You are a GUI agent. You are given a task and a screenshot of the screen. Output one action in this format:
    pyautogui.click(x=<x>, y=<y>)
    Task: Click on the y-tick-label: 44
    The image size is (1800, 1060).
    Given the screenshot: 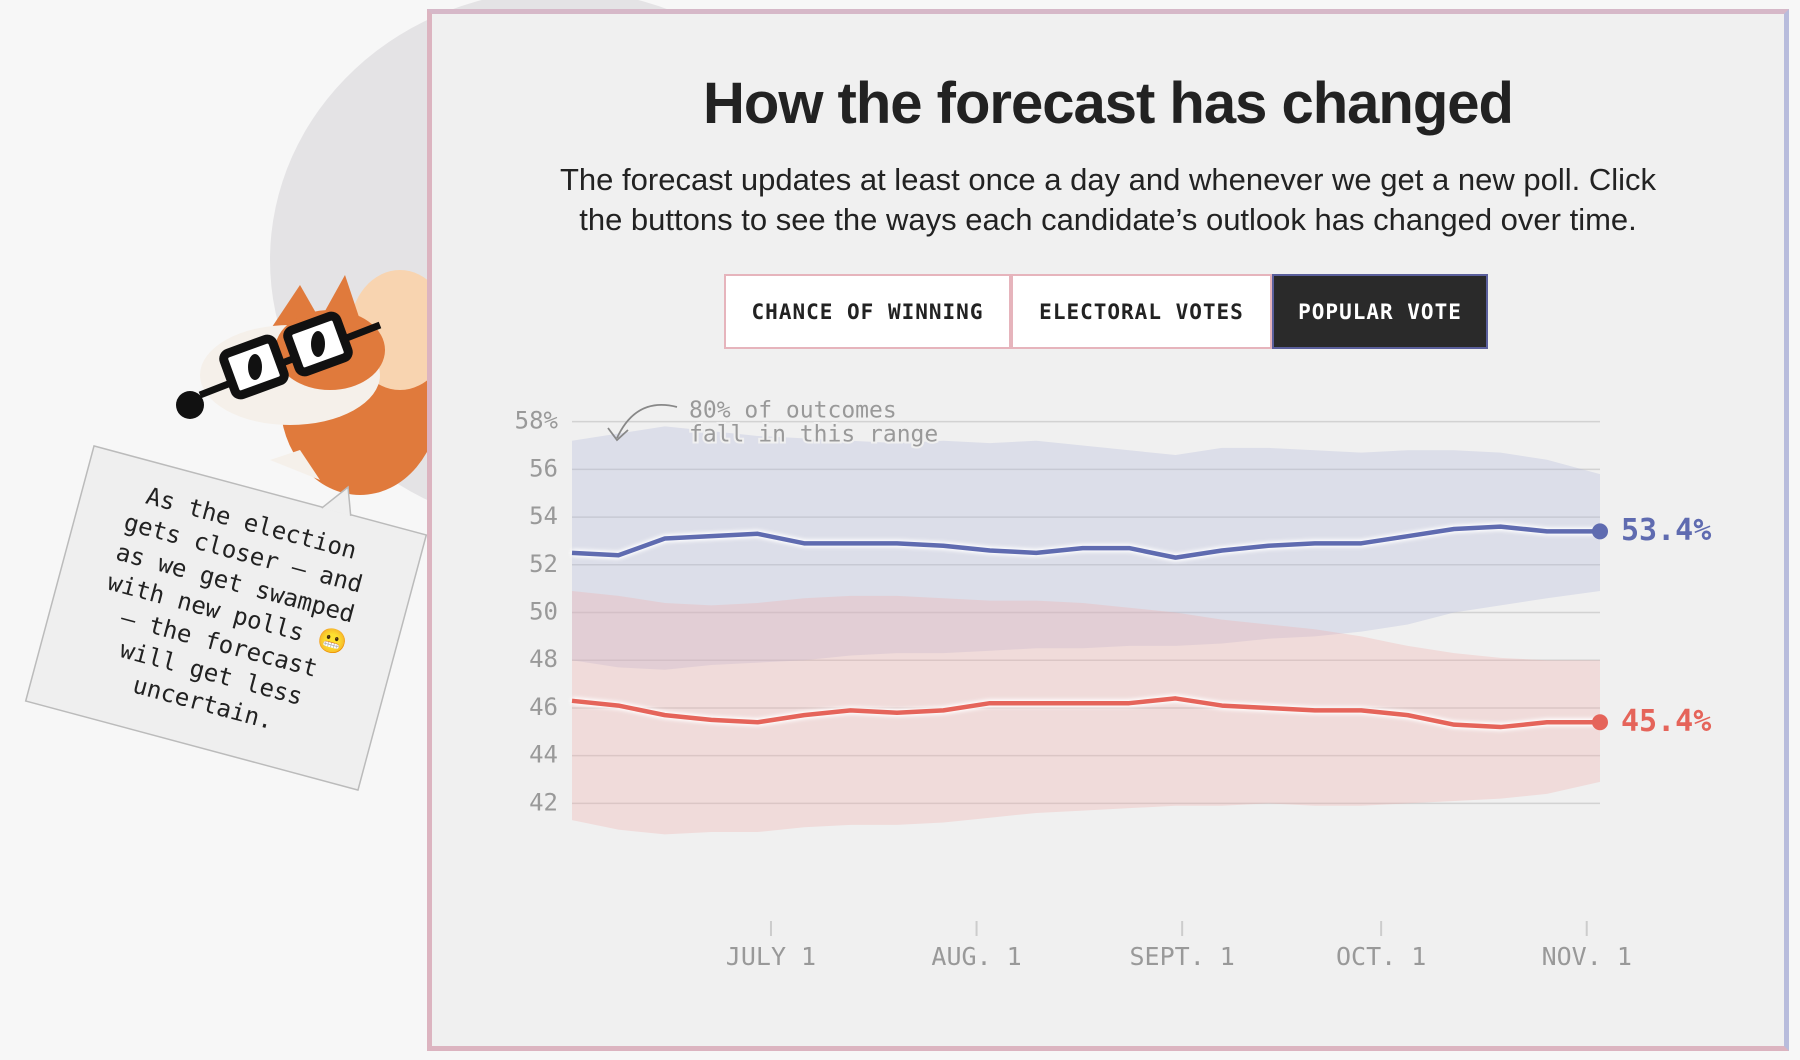 What is the action you would take?
    pyautogui.click(x=543, y=755)
    